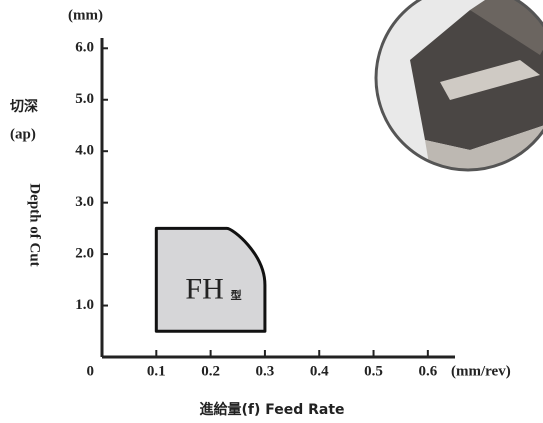  I want to click on region-suffix: 型, so click(236, 295).